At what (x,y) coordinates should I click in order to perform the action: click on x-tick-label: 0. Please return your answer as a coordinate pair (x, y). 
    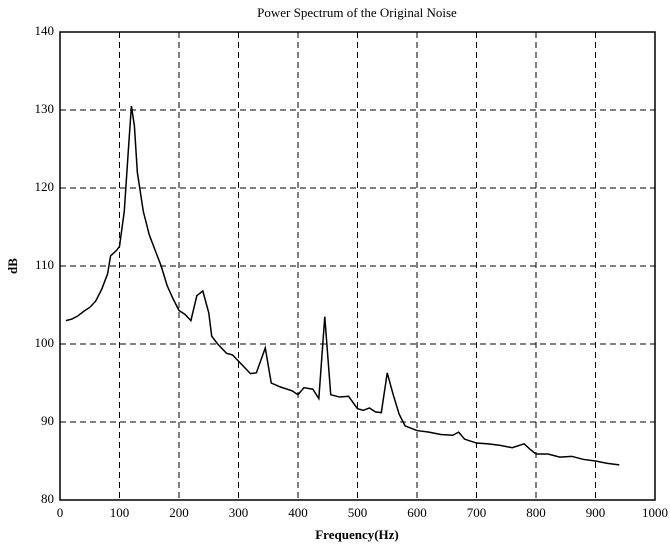
    Looking at the image, I should click on (60, 512).